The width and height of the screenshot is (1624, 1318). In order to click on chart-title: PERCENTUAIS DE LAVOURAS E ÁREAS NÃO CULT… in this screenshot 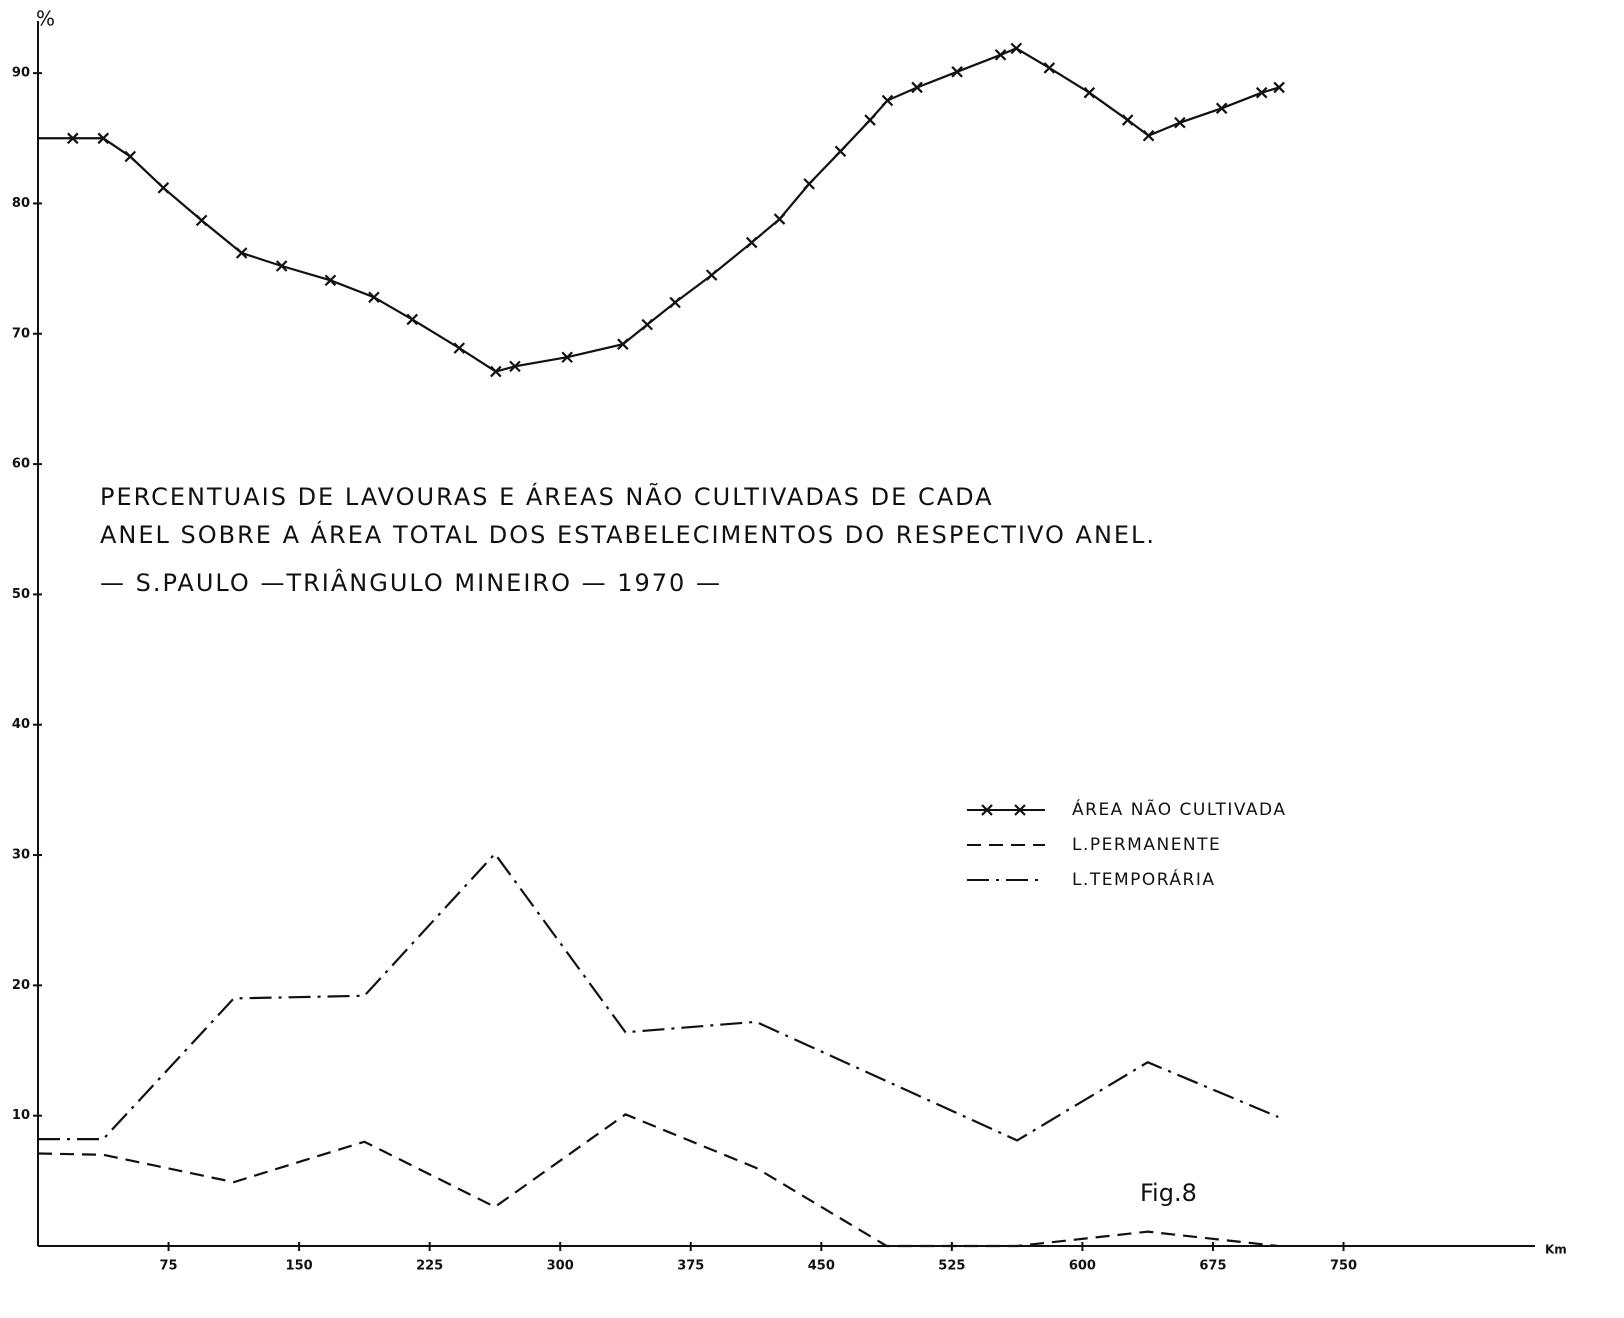, I will do `click(547, 496)`.